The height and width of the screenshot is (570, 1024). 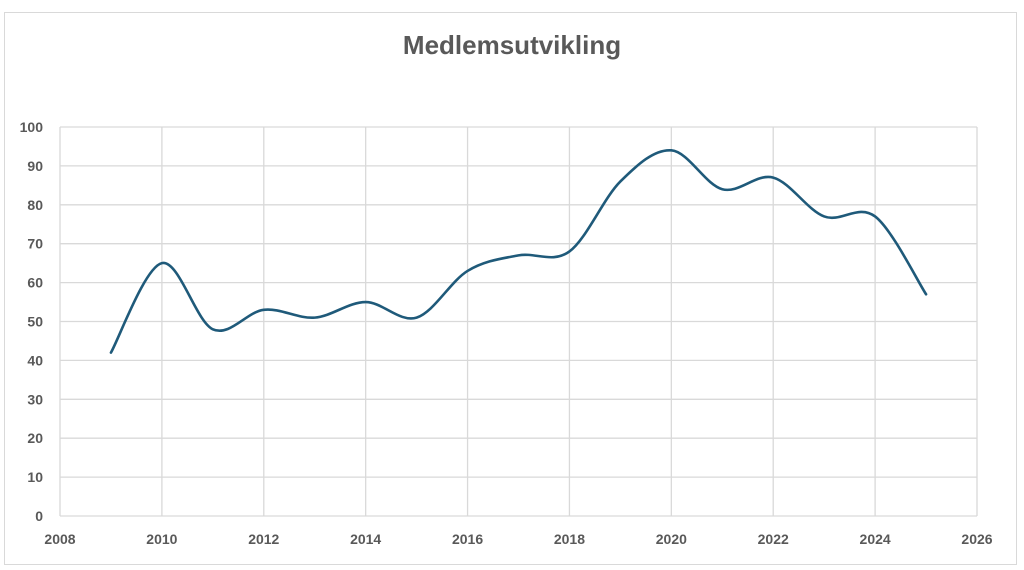 What do you see at coordinates (32, 127) in the screenshot?
I see `y-tick-label: 100` at bounding box center [32, 127].